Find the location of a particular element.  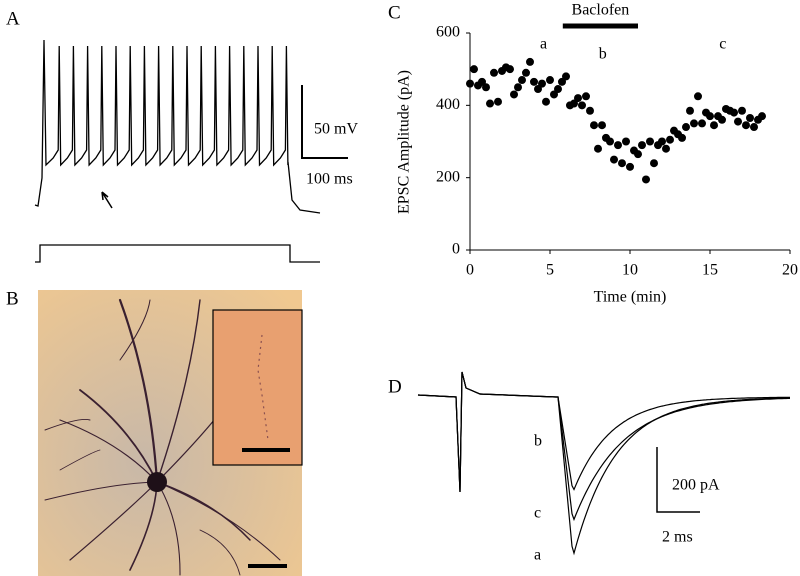

y-tick-label: 0 is located at coordinates (456, 249).